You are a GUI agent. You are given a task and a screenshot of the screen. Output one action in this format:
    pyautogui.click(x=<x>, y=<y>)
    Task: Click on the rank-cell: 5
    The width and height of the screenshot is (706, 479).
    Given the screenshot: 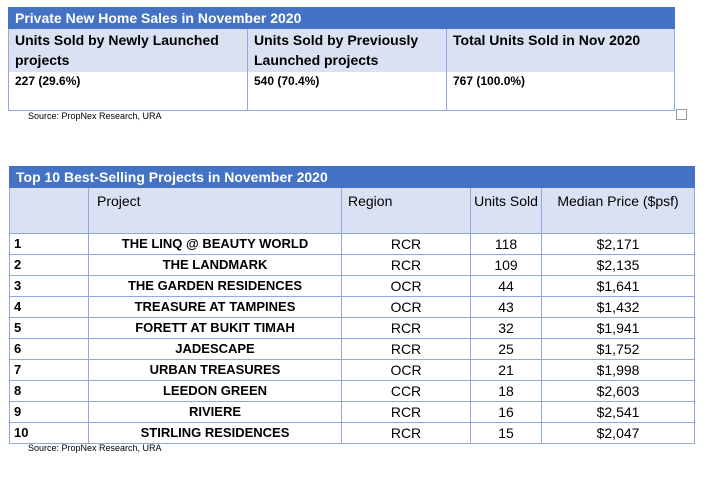 What is the action you would take?
    pyautogui.click(x=49, y=328)
    